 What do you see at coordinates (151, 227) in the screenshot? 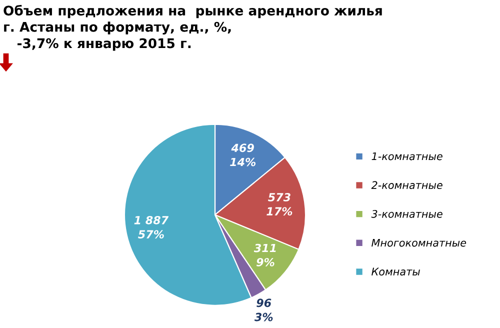
I see `data-label: 1 887 57%` at bounding box center [151, 227].